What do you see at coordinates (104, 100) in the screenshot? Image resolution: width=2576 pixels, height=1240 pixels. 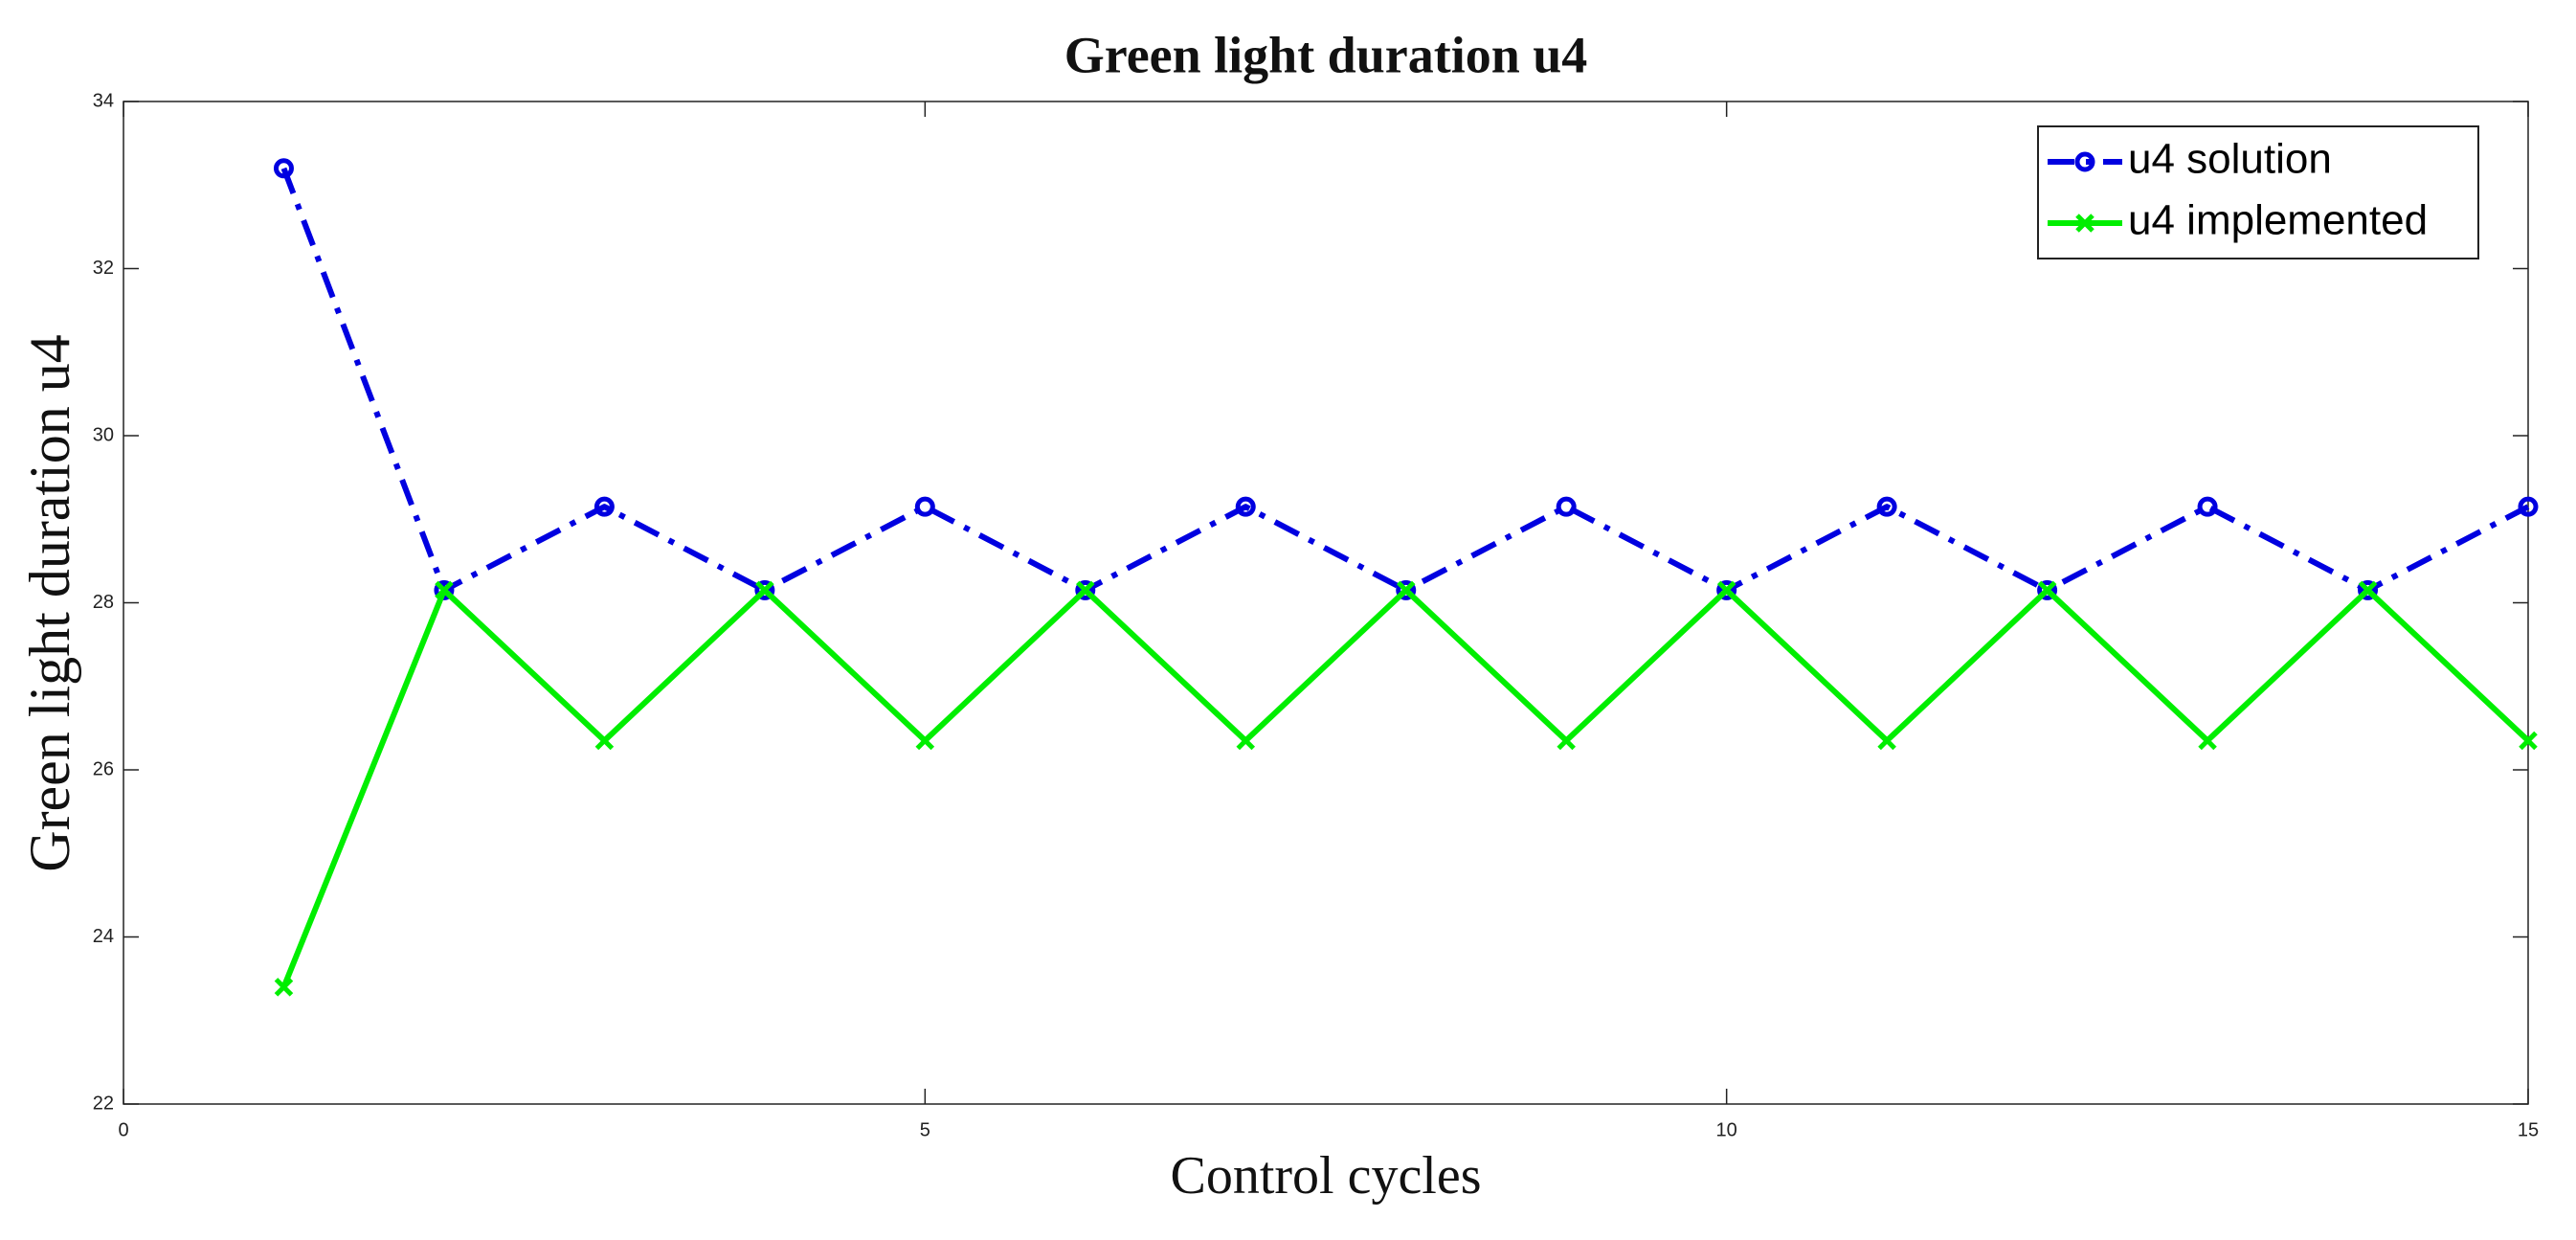 I see `y-tick-label: 34` at bounding box center [104, 100].